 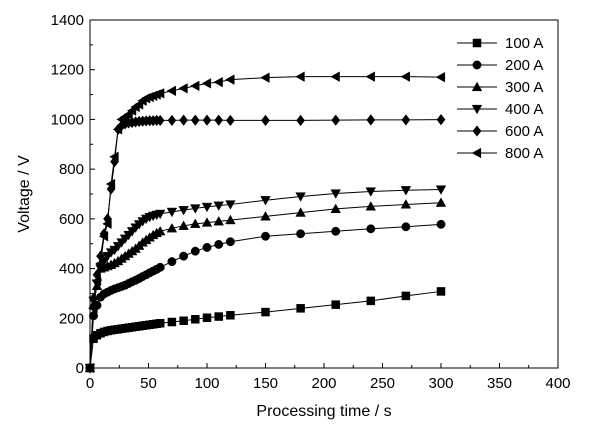 I want to click on y-tick-label: 600, so click(x=71, y=219).